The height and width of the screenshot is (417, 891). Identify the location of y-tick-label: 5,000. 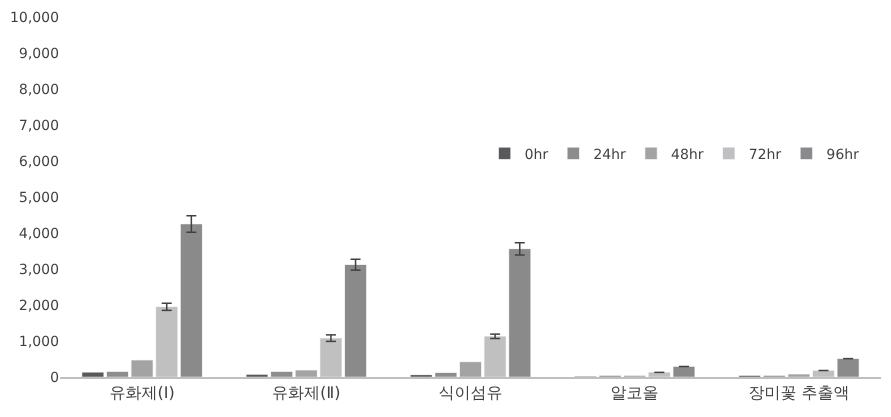
(38, 198).